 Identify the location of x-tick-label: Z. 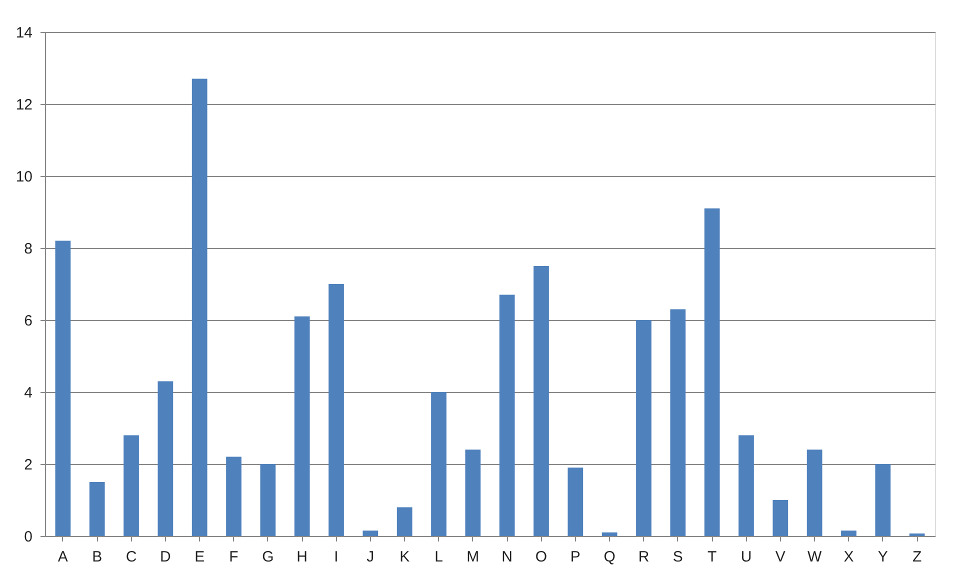
(917, 557).